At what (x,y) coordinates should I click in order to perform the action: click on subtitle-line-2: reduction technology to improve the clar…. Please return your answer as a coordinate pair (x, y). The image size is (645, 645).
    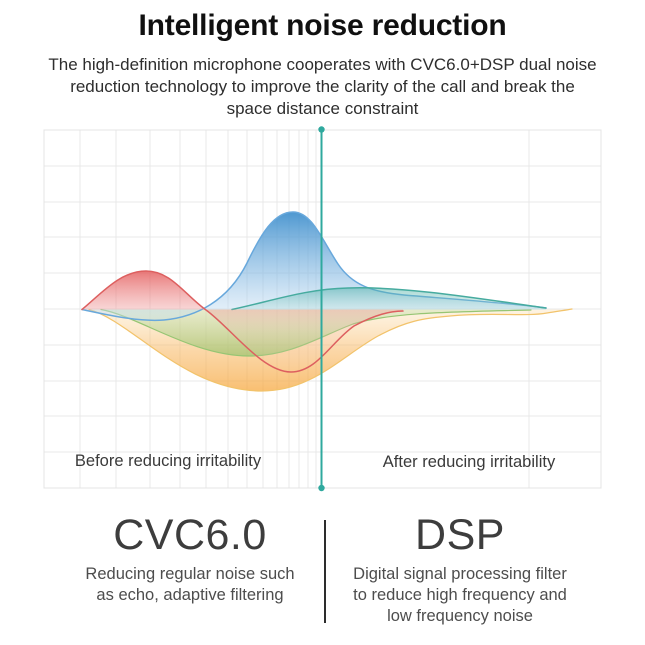
    Looking at the image, I should click on (322, 86).